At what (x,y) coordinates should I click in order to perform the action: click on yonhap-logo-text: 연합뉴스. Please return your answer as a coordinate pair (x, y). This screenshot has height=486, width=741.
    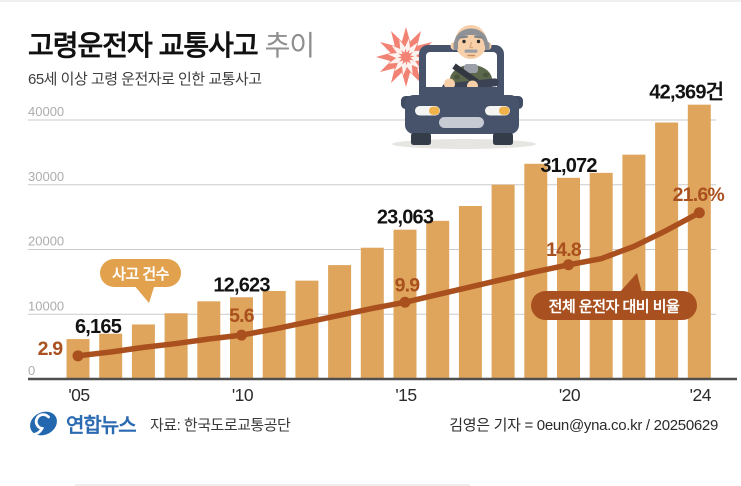
    Looking at the image, I should click on (101, 426).